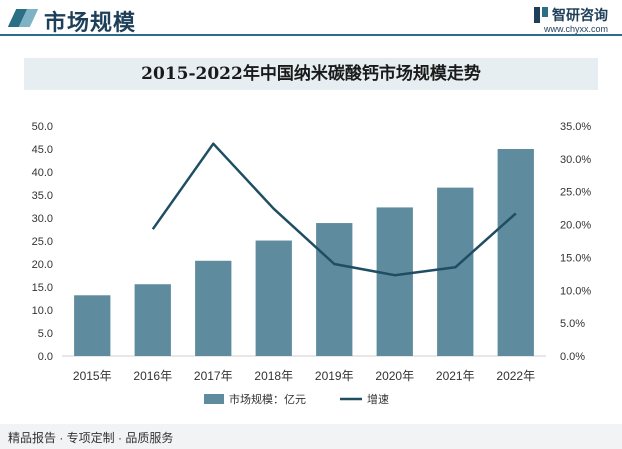 This screenshot has height=449, width=622. I want to click on x-tick-label: 2017年, so click(213, 376).